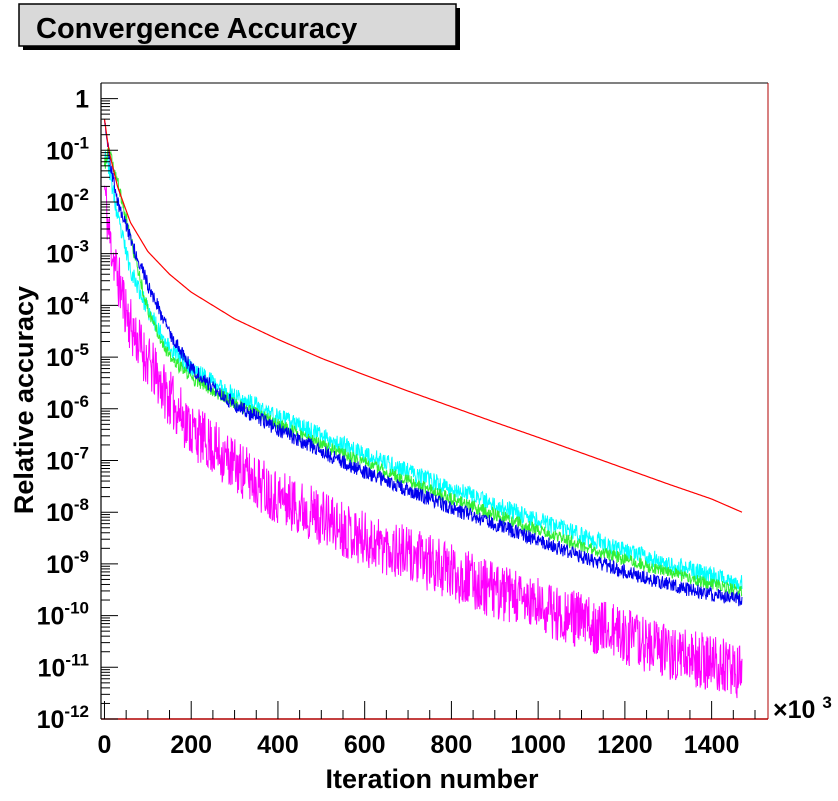  What do you see at coordinates (538, 745) in the screenshot?
I see `x-tick-label: 1000` at bounding box center [538, 745].